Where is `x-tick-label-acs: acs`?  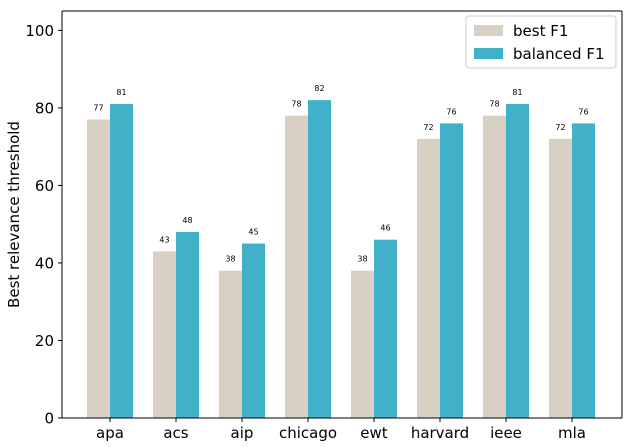
x-tick-label-acs: acs is located at coordinates (175, 433).